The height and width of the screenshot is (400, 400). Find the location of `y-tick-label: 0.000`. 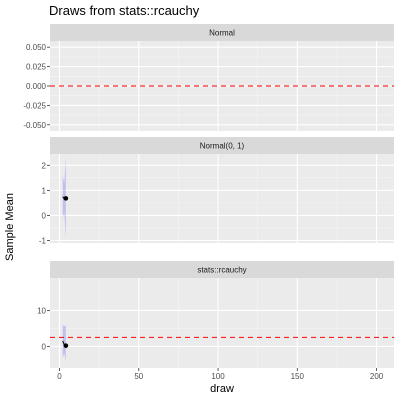

y-tick-label: 0.000 is located at coordinates (36, 86).